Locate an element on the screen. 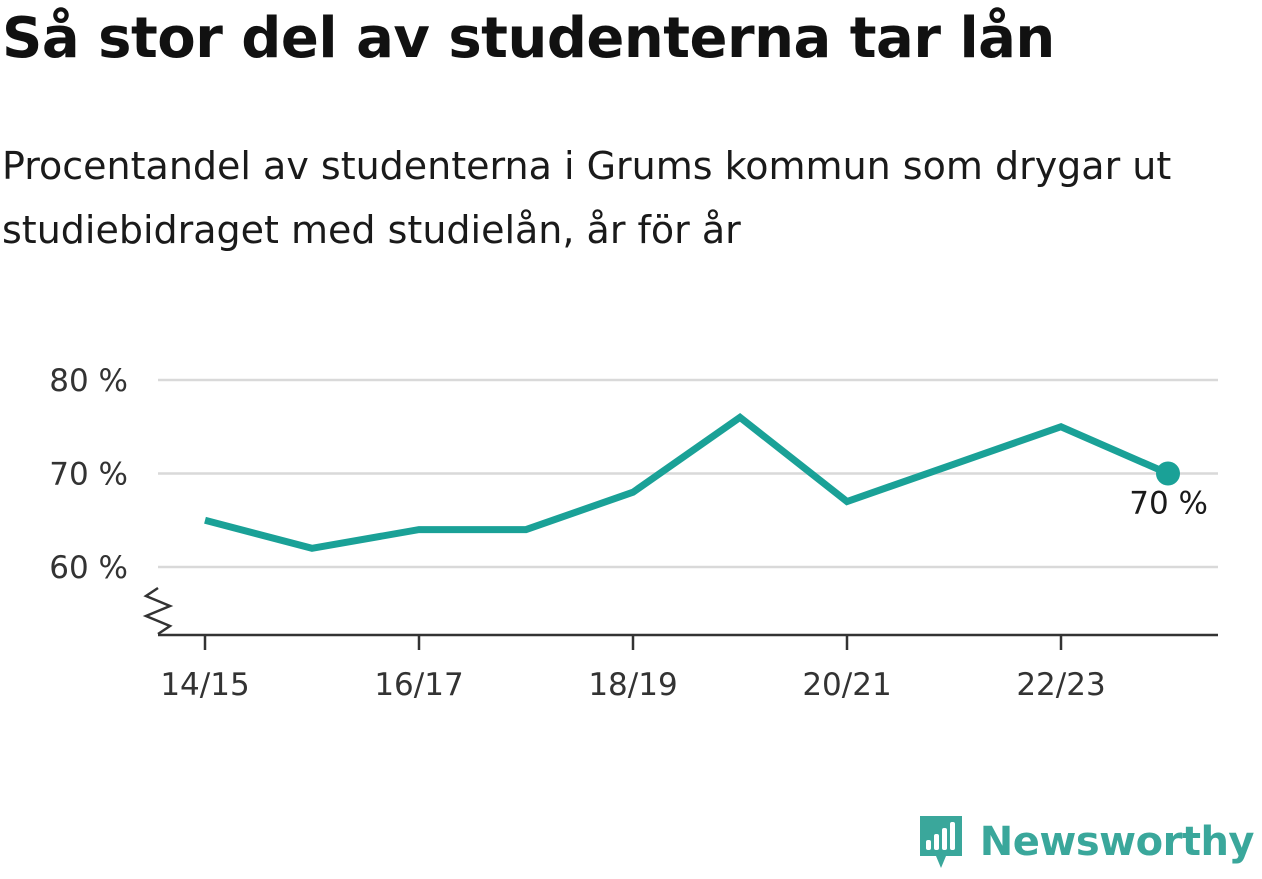 The width and height of the screenshot is (1262, 879). newsworthy-logo: Newsworthy is located at coordinates (1085, 842).